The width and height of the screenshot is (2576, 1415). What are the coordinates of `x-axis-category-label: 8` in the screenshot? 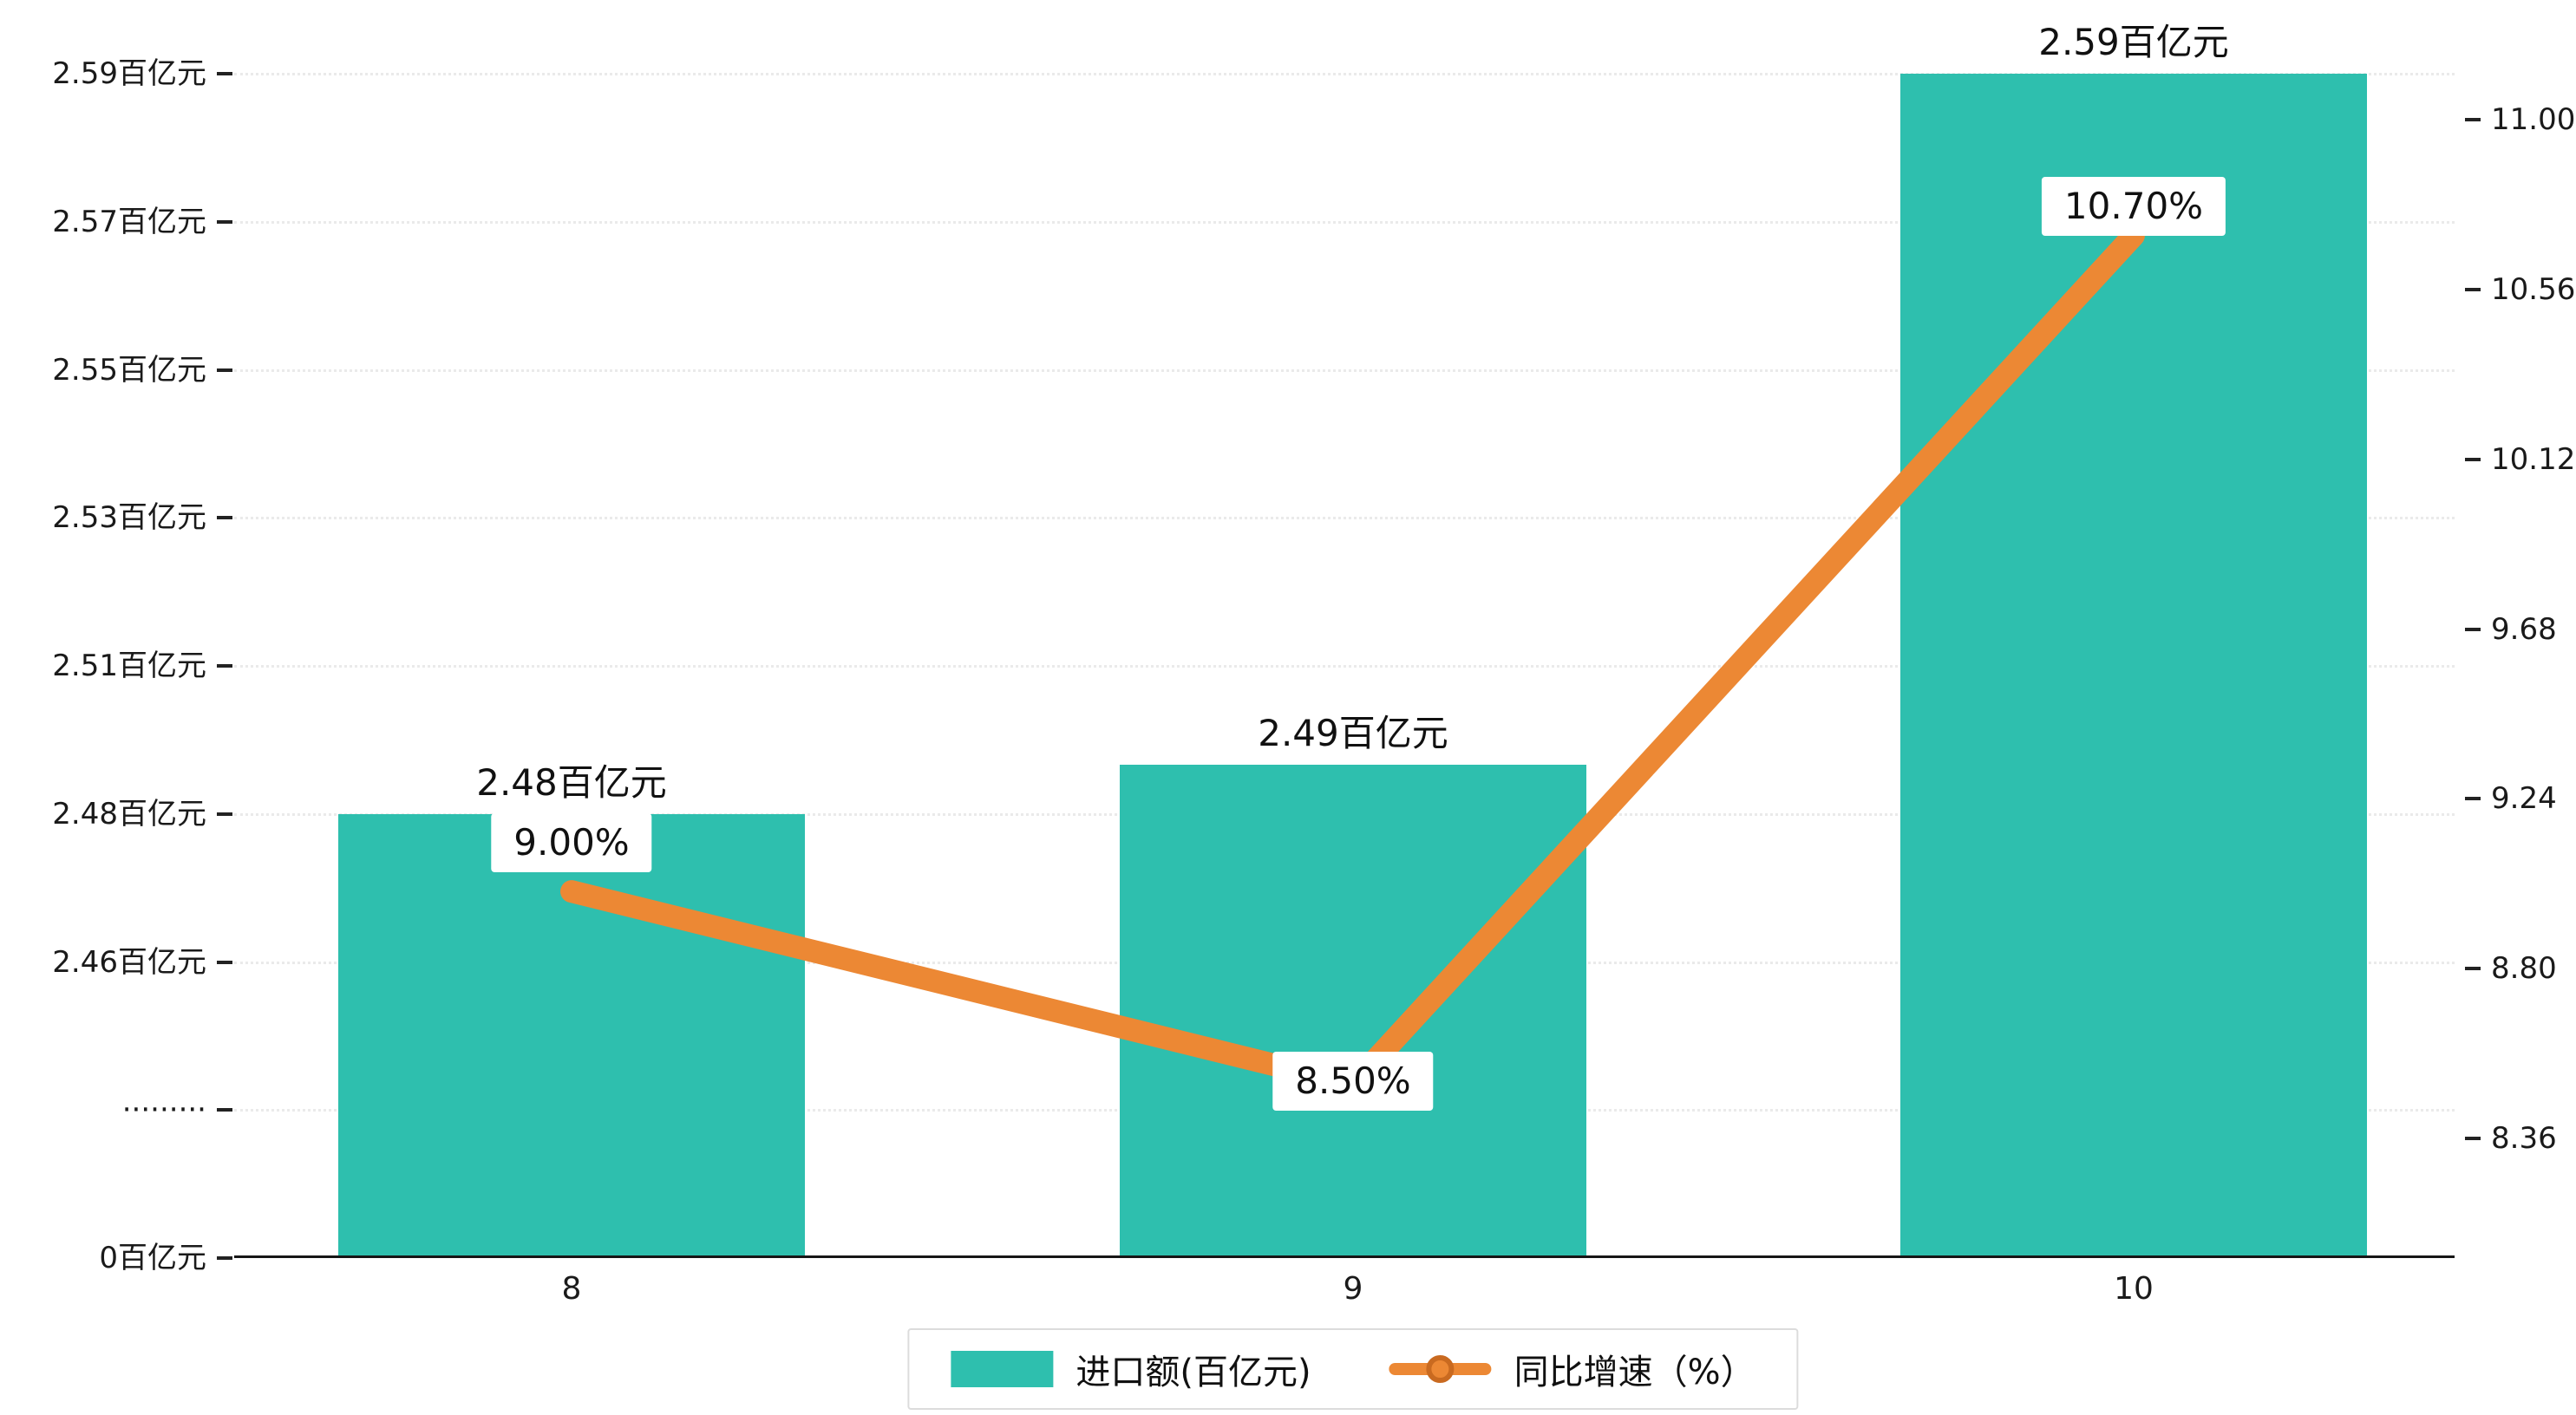 It's located at (571, 1289).